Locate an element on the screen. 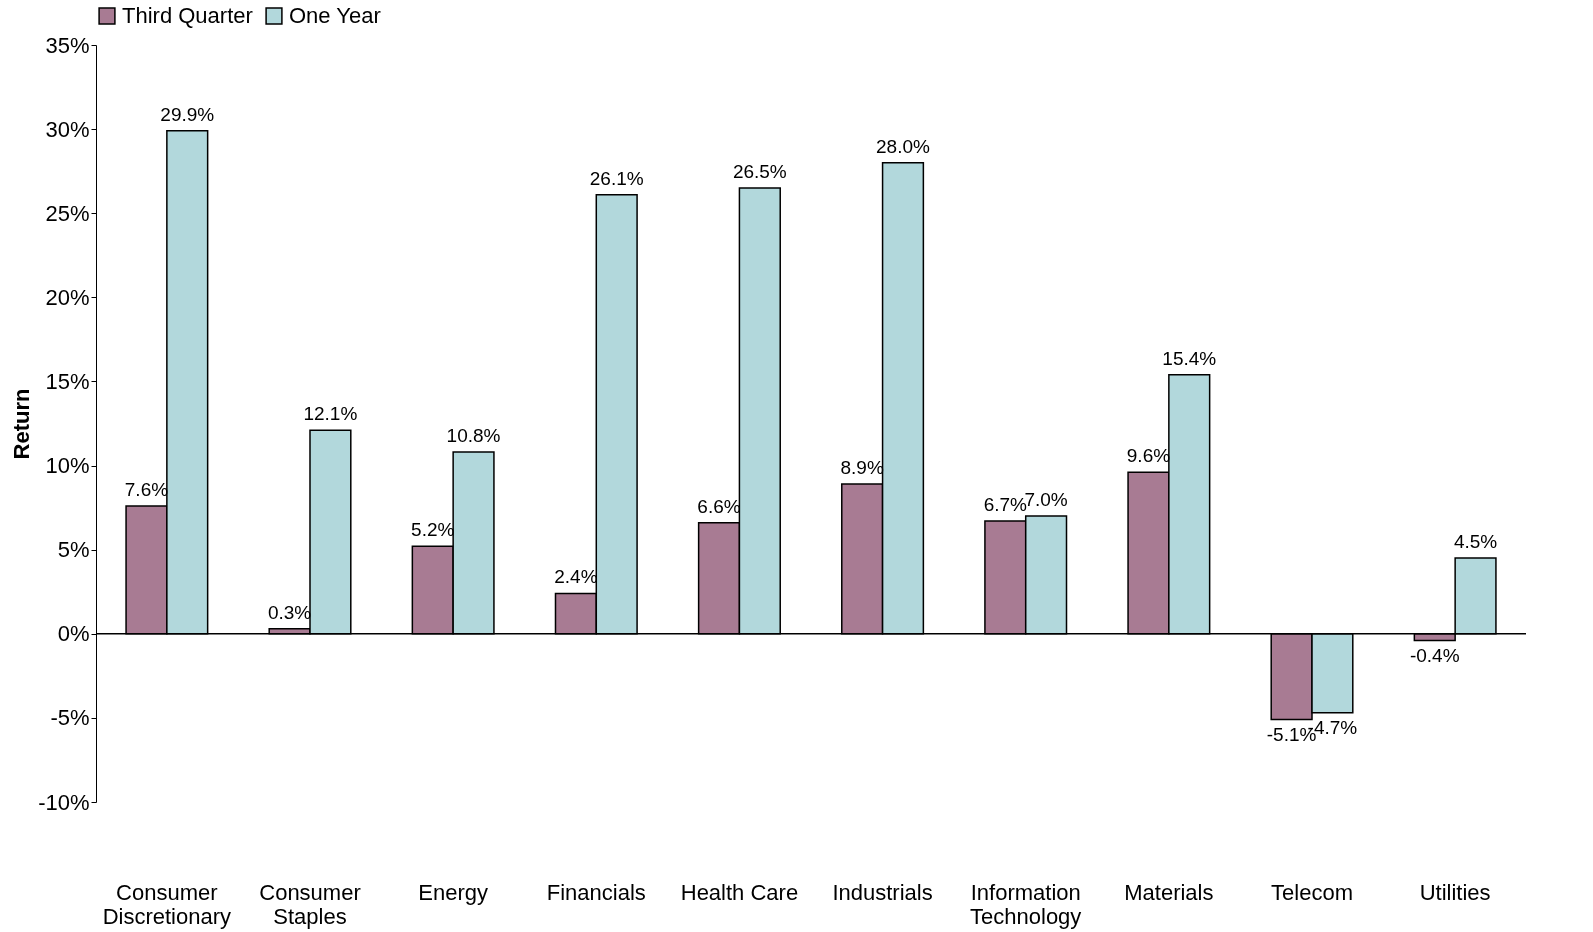 The width and height of the screenshot is (1593, 932). y-axis-title: Return is located at coordinates (22, 424).